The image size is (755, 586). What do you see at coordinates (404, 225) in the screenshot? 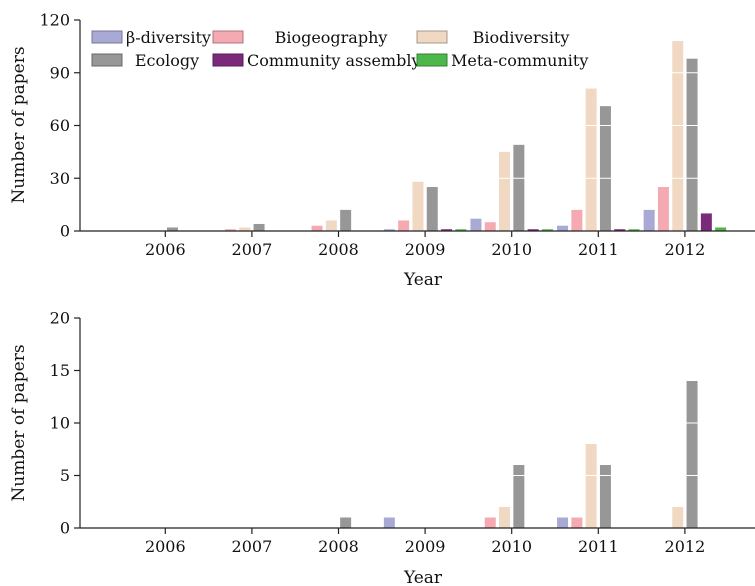
I see `bar-biogeography-2009` at bounding box center [404, 225].